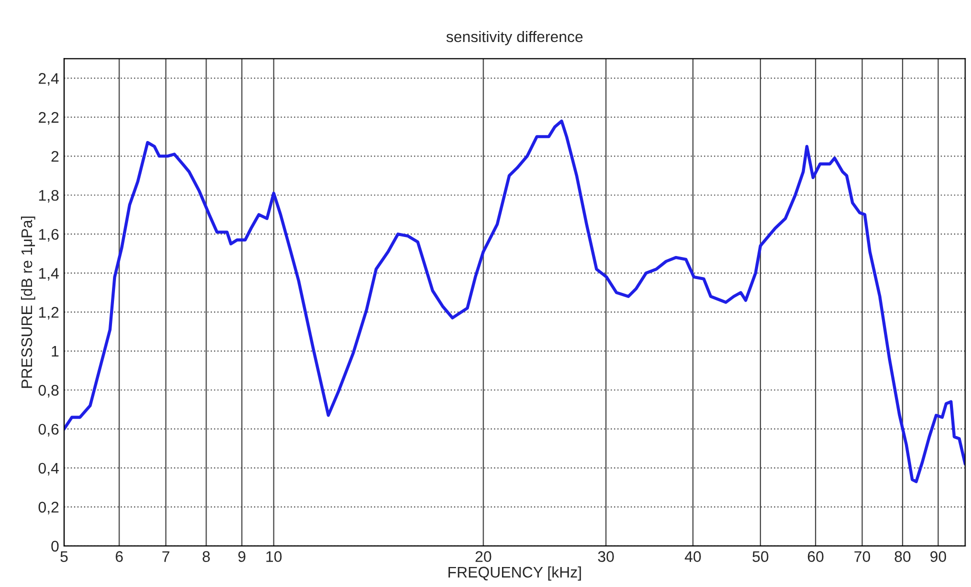 The width and height of the screenshot is (971, 587). I want to click on x-tick-label: 30, so click(606, 556).